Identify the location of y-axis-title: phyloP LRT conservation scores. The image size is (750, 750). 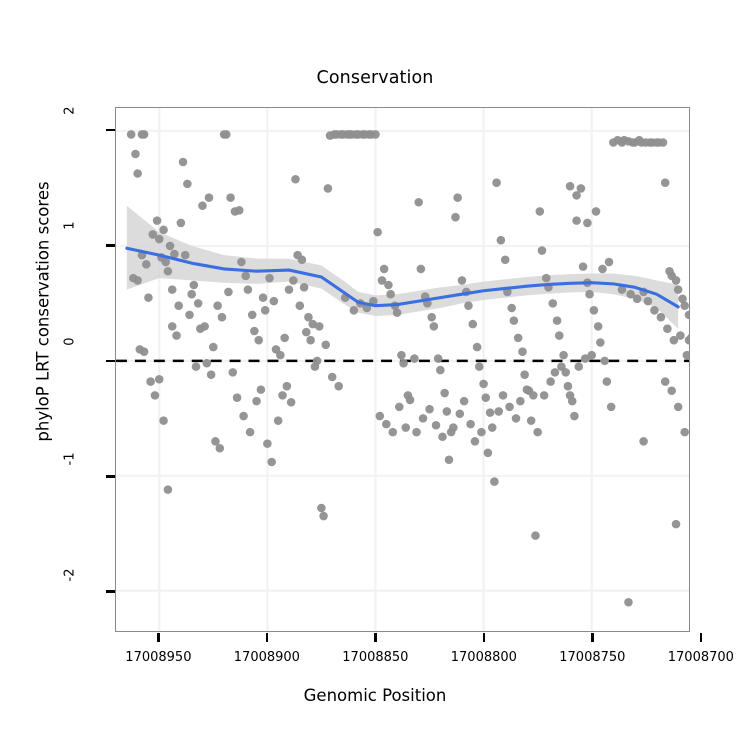
(43, 311).